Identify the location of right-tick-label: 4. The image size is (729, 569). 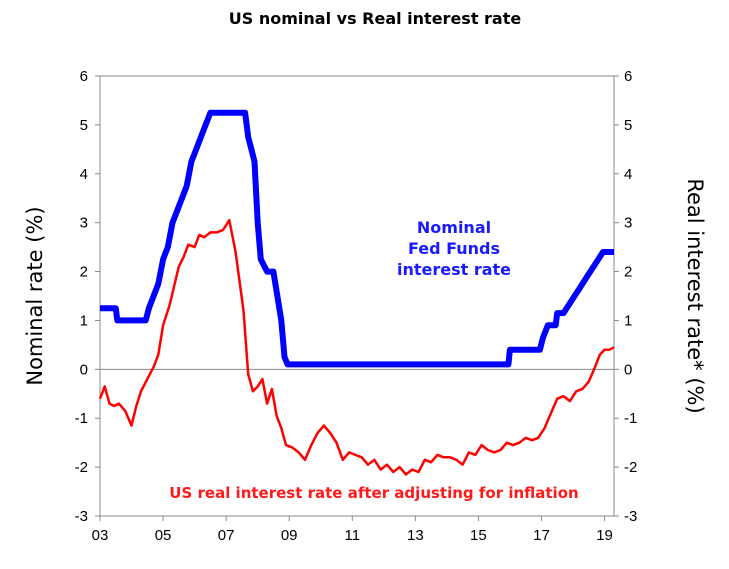
(628, 174).